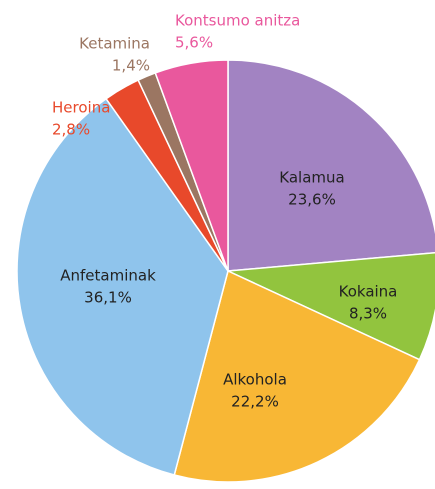 The height and width of the screenshot is (489, 435). What do you see at coordinates (368, 314) in the screenshot?
I see `slice-value-label: 8,3%` at bounding box center [368, 314].